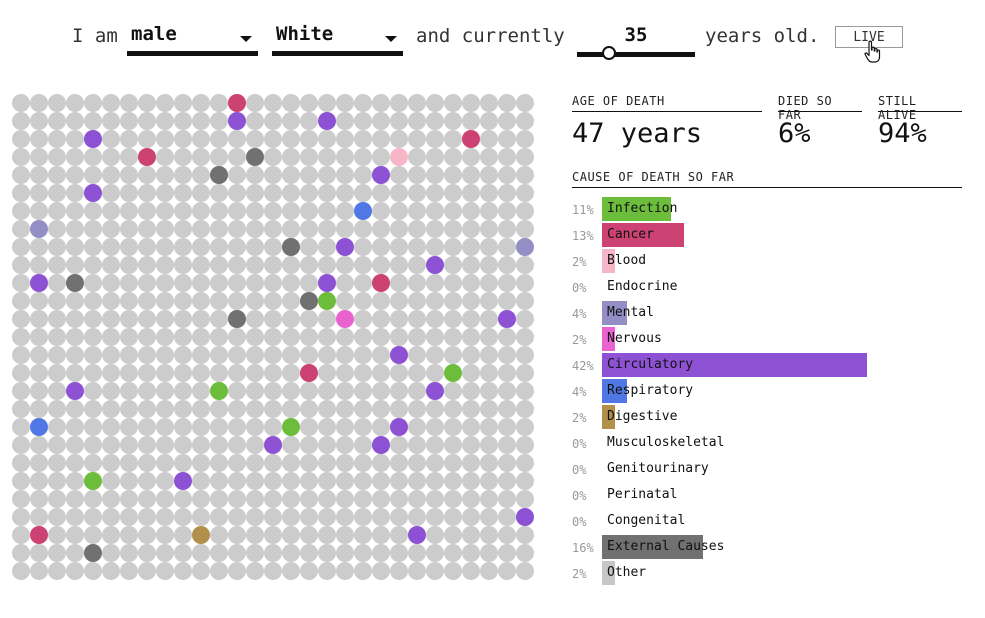 The width and height of the screenshot is (985, 618). What do you see at coordinates (608, 53) in the screenshot?
I see `age-slider-handle` at bounding box center [608, 53].